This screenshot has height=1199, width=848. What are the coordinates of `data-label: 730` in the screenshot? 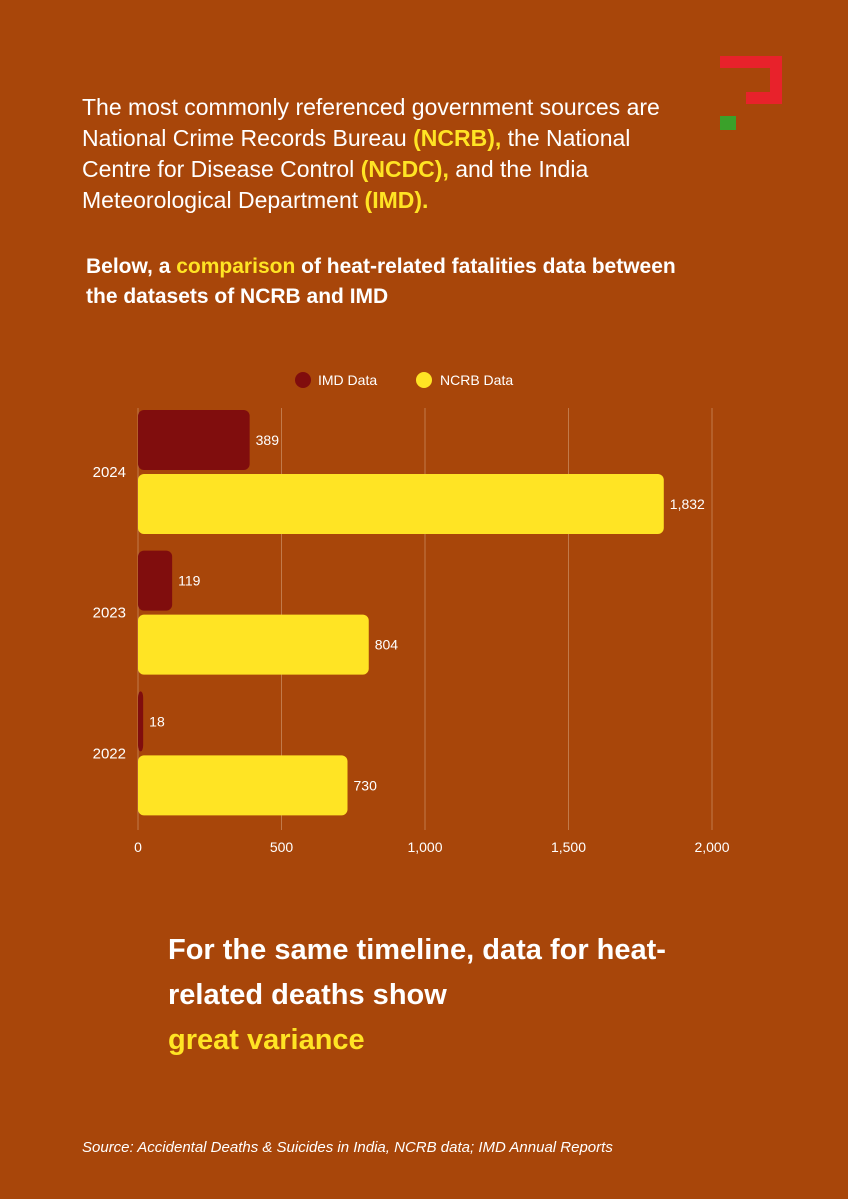 It's located at (366, 785).